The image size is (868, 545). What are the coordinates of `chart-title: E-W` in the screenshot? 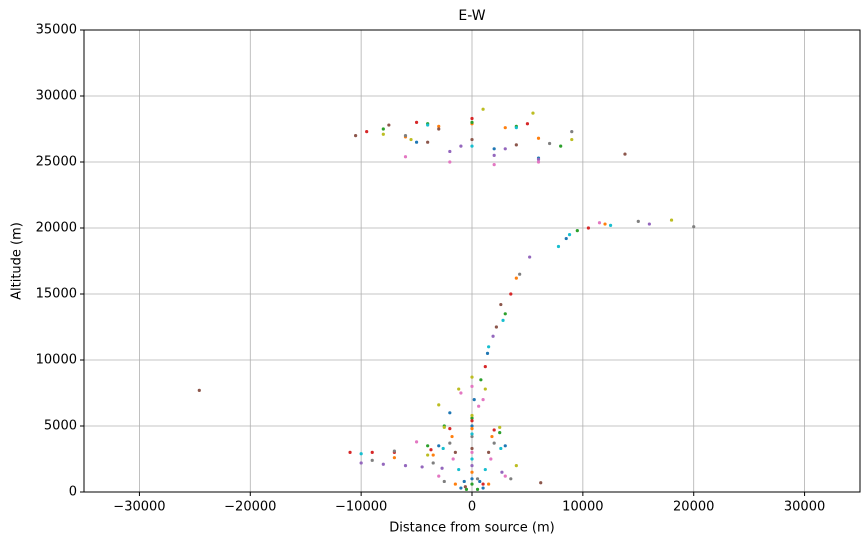 It's located at (471, 16).